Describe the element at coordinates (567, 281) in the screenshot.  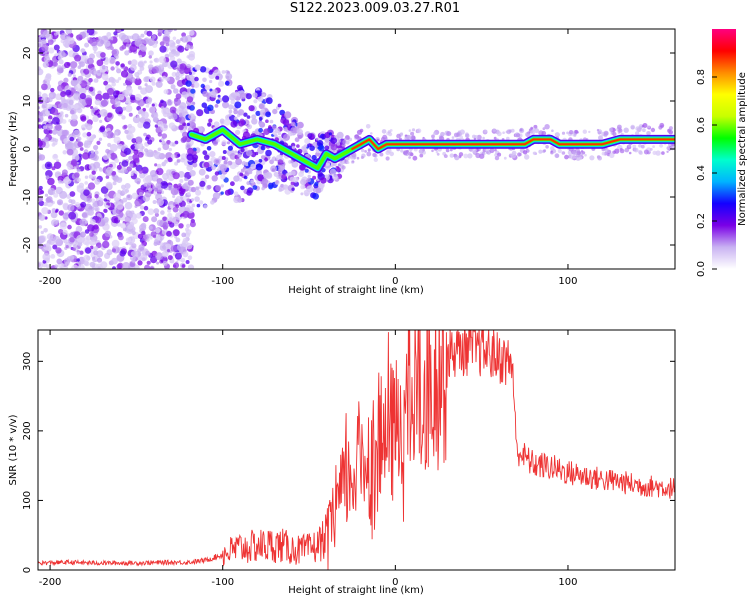
I see `x-tick-label: 100` at that location.